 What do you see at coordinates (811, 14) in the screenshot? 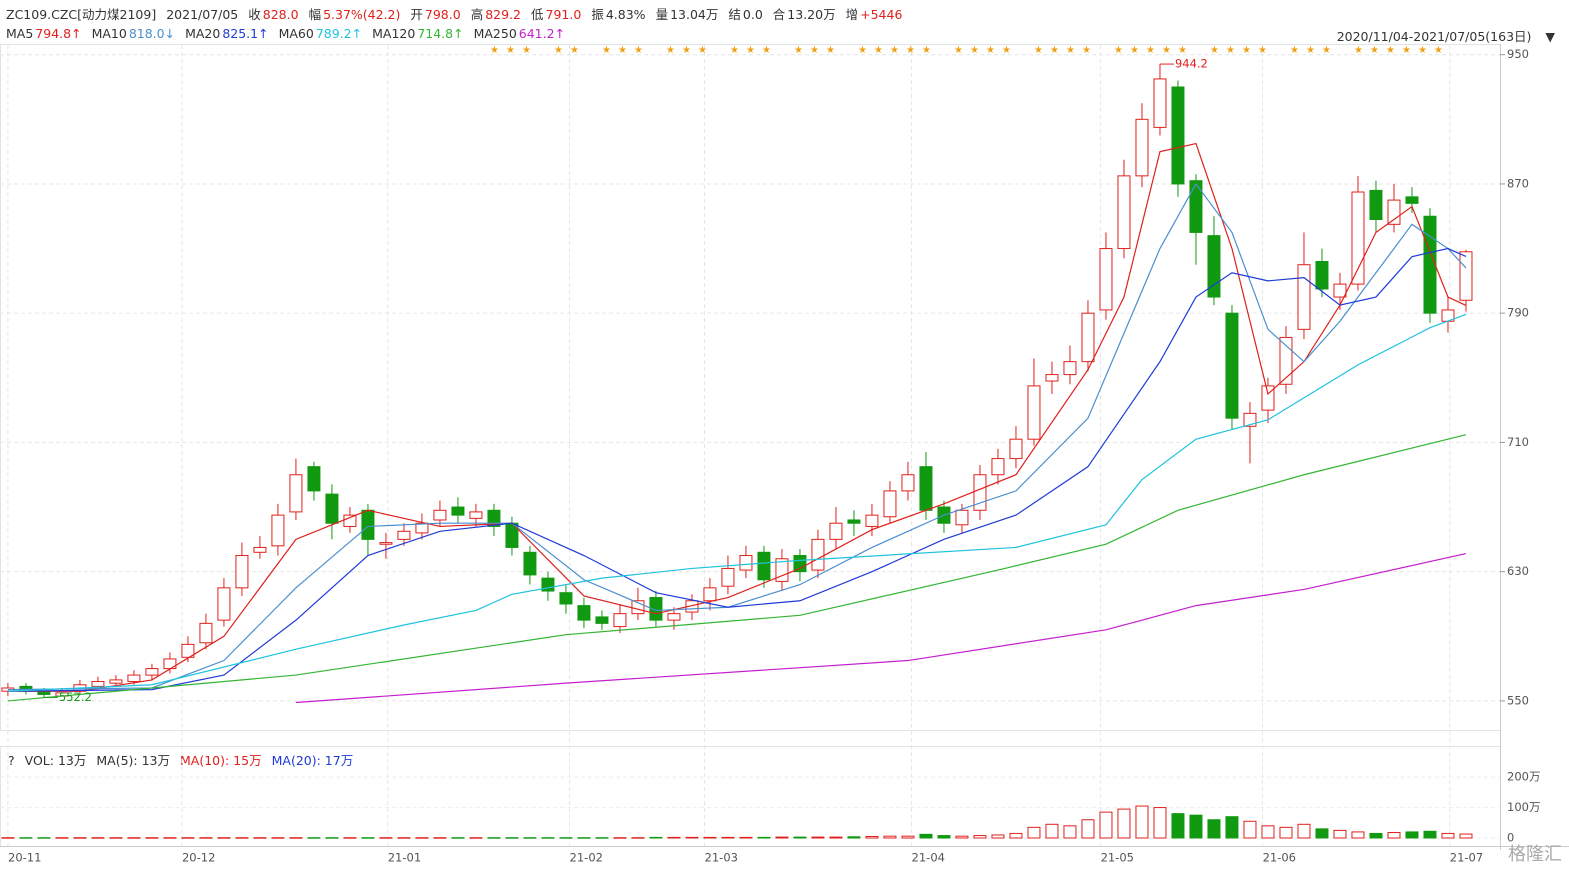
I see `quote-value: 13.20万` at bounding box center [811, 14].